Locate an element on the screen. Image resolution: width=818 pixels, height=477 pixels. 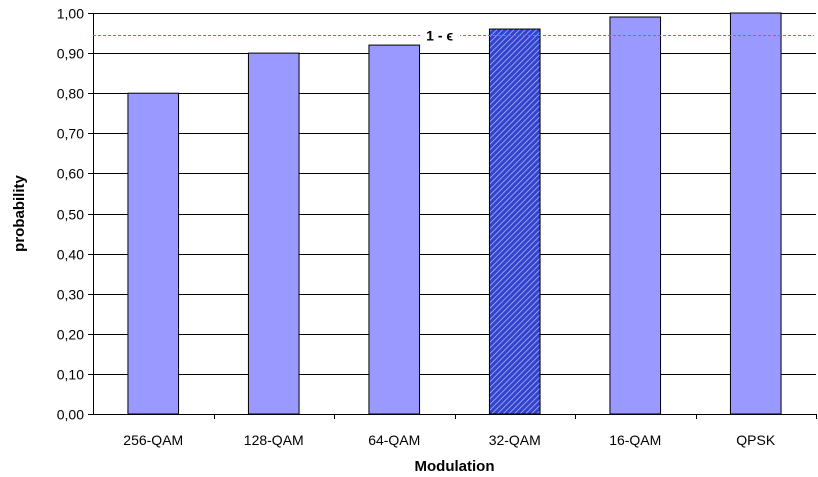
x-tick-label: 256-QAM is located at coordinates (153, 440).